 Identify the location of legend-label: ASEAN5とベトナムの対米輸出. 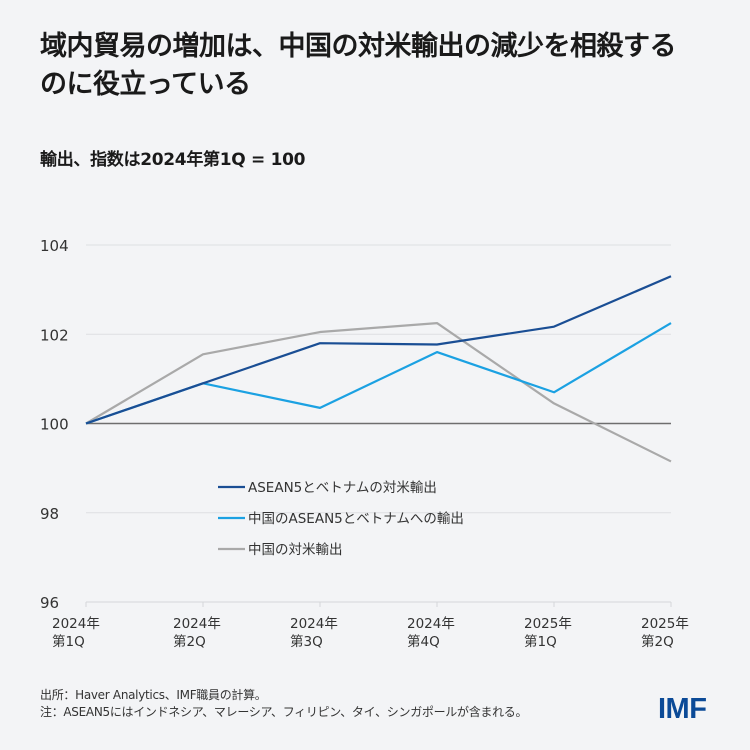
(342, 488).